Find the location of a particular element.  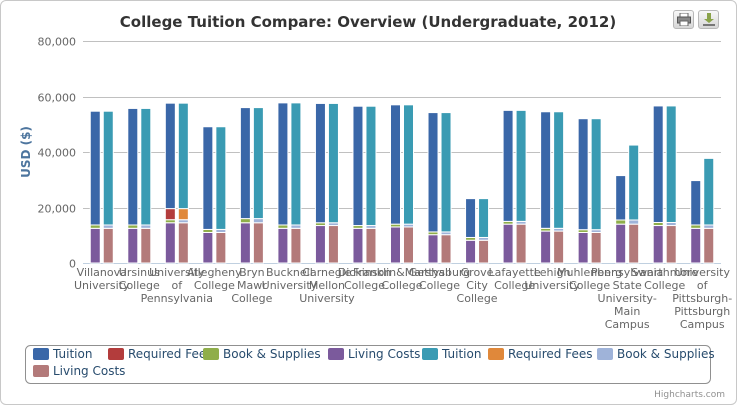

x-tick-label: Ursinus College is located at coordinates (139, 279).